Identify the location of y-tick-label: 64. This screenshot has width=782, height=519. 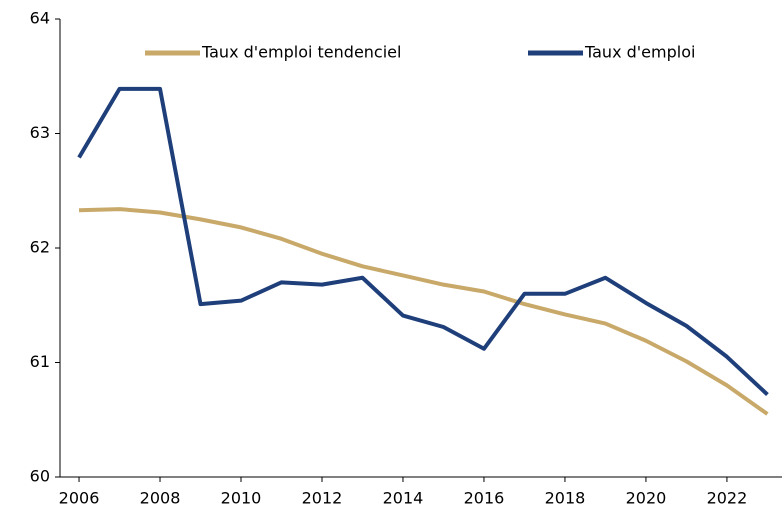
(40, 18).